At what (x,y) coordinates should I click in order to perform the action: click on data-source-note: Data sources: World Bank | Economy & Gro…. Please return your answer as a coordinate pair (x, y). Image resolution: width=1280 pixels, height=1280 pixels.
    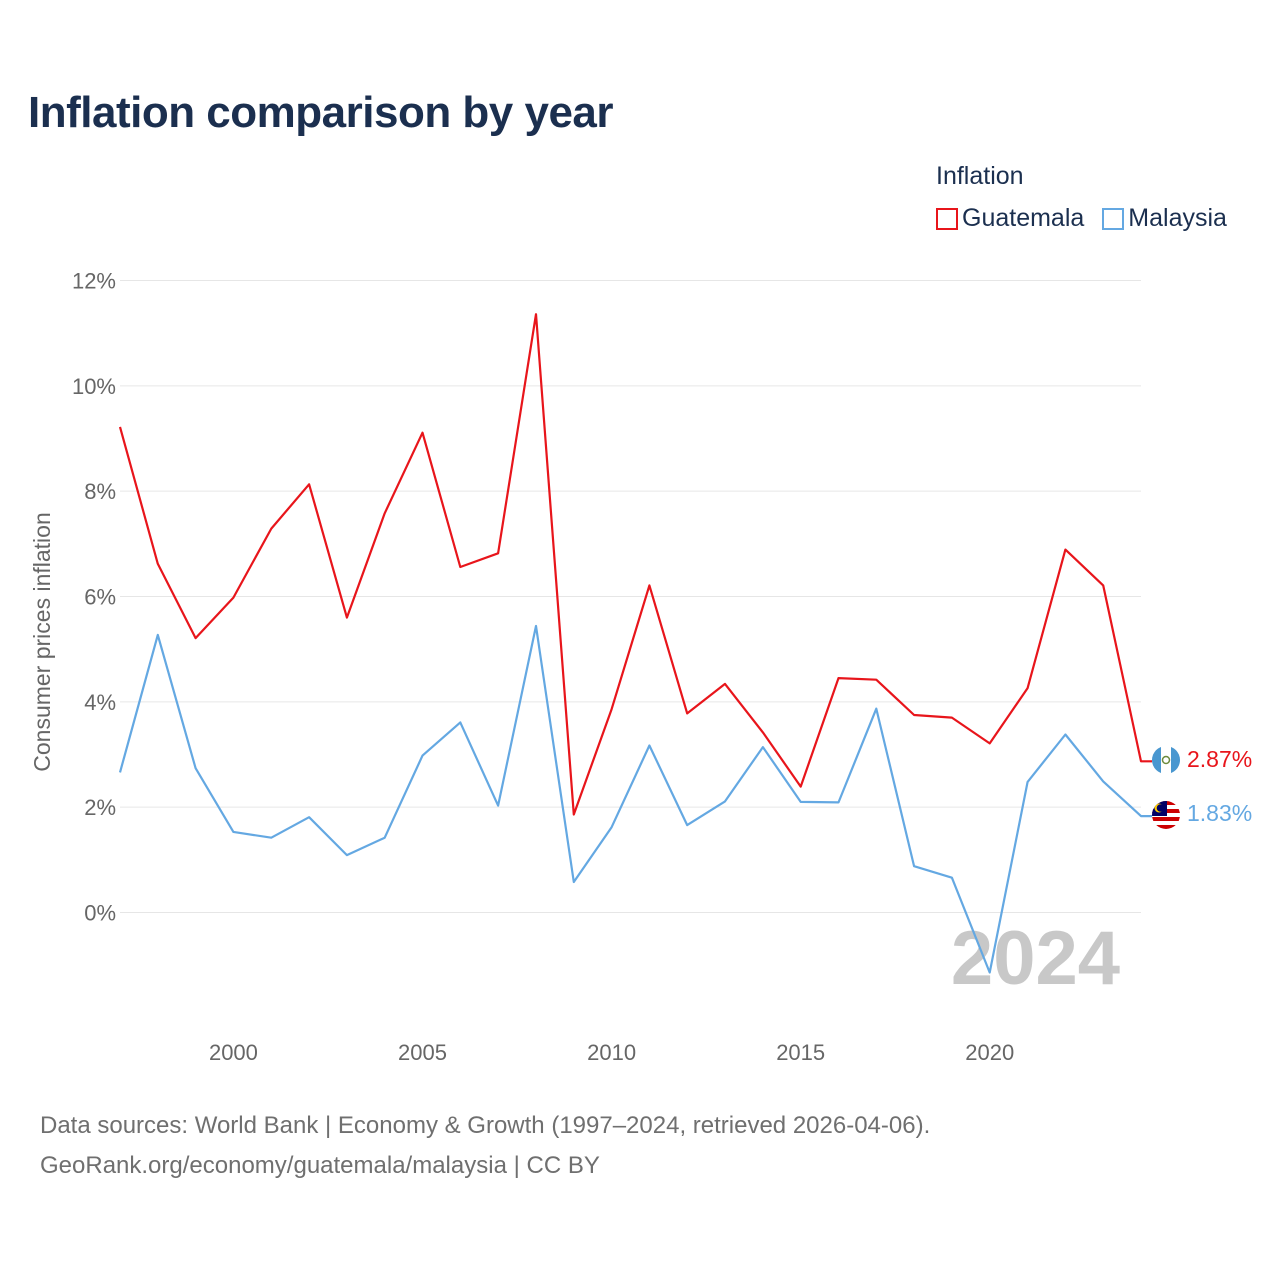
    Looking at the image, I should click on (485, 1146).